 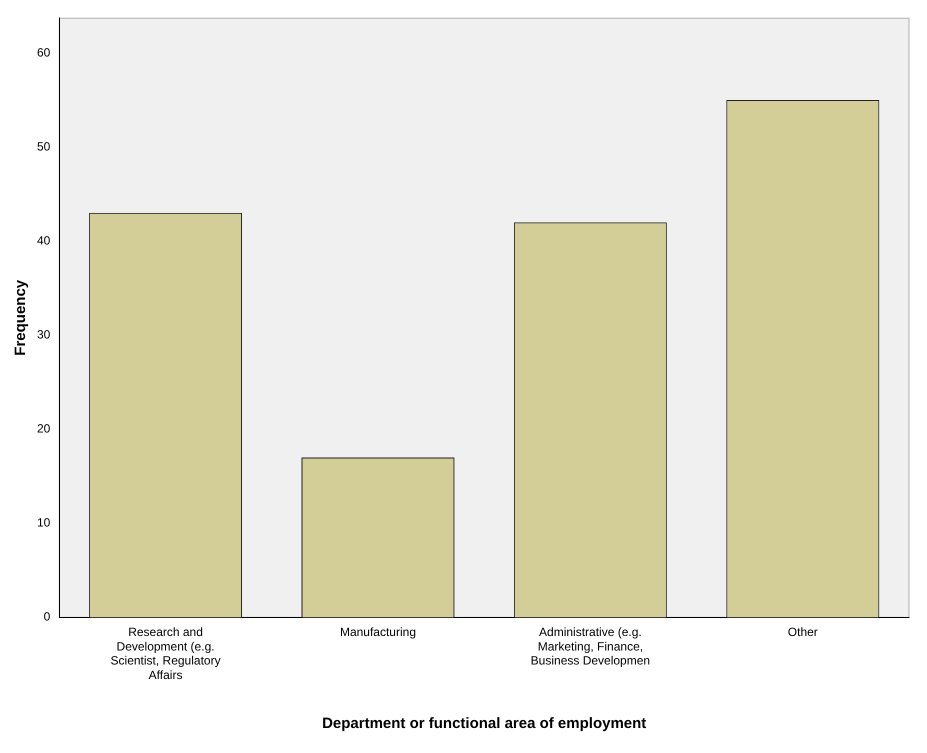 I want to click on x-tick-label: Other, so click(x=803, y=631).